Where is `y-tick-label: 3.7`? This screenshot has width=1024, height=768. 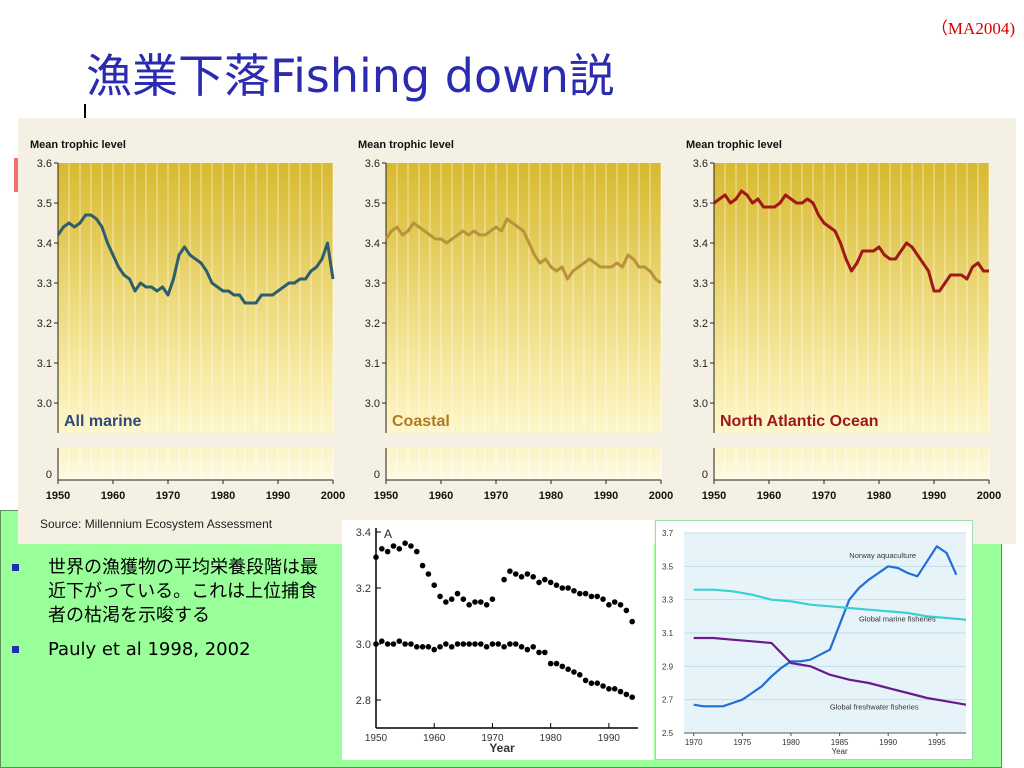 y-tick-label: 3.7 is located at coordinates (668, 533).